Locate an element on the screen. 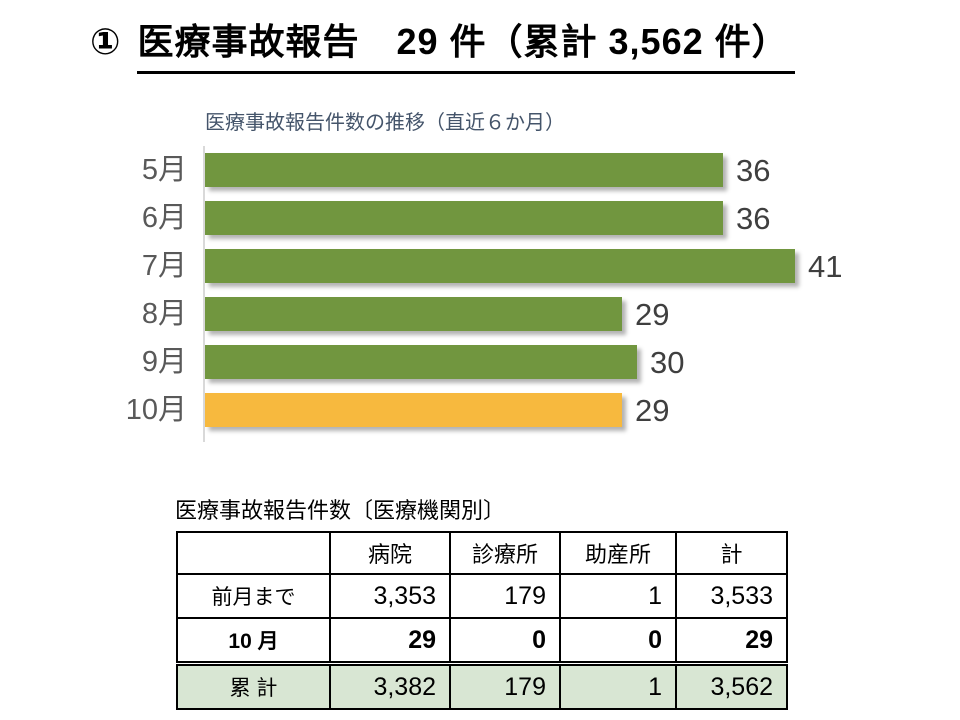 Image resolution: width=960 pixels, height=720 pixels. bar-row: 5月 36 is located at coordinates (480, 170).